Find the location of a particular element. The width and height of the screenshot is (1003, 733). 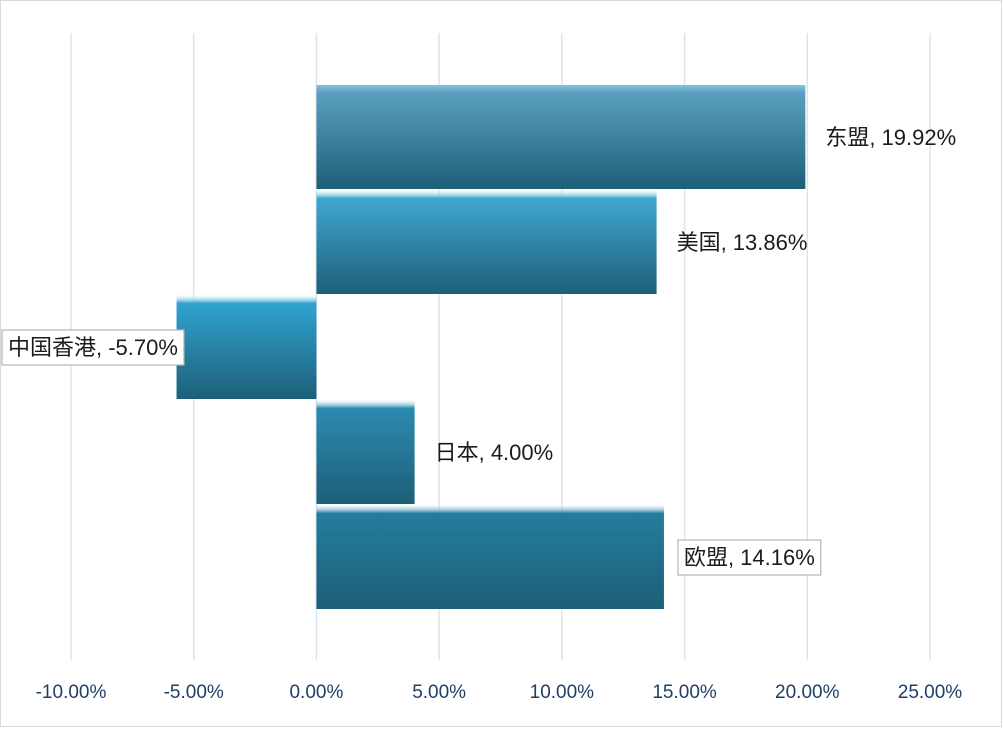

x-tick-label: 10.00% is located at coordinates (562, 692).